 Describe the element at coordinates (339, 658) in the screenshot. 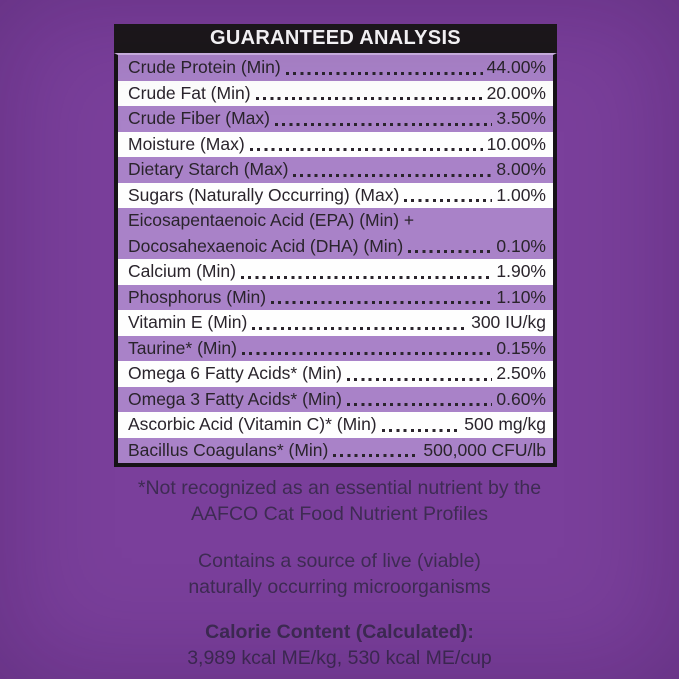

I see `calorie-content-values: 3,989 kcal ME/kg, 530 kcal ME/cup` at that location.